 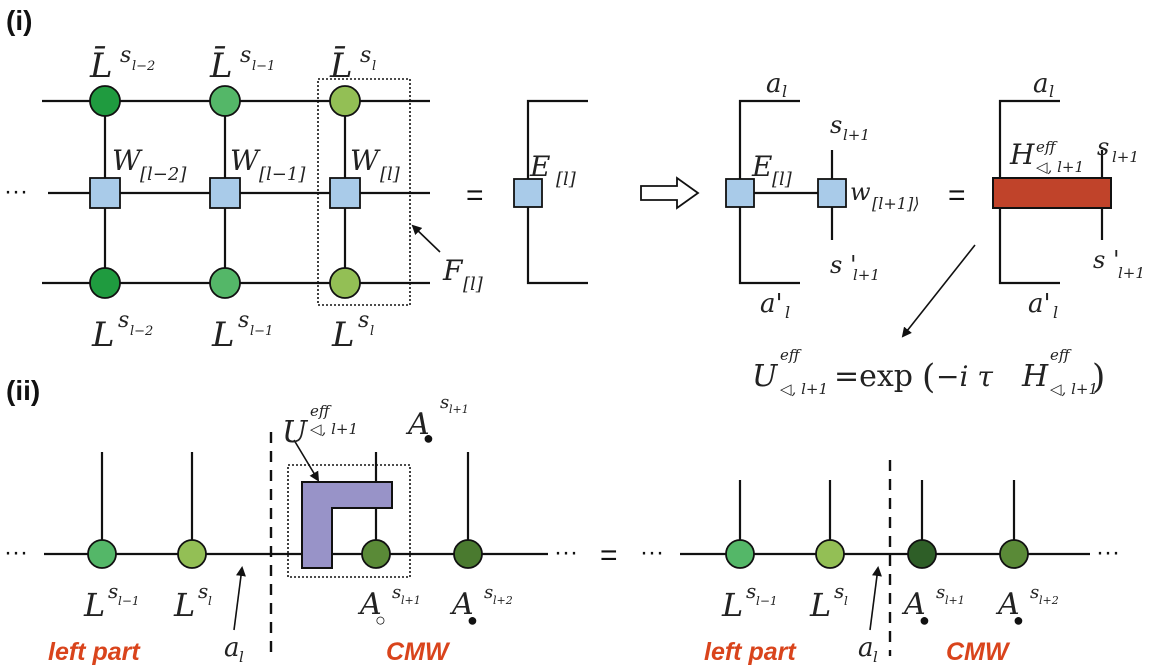 What do you see at coordinates (1098, 377) in the screenshot?
I see `eq-paren-close: )` at bounding box center [1098, 377].